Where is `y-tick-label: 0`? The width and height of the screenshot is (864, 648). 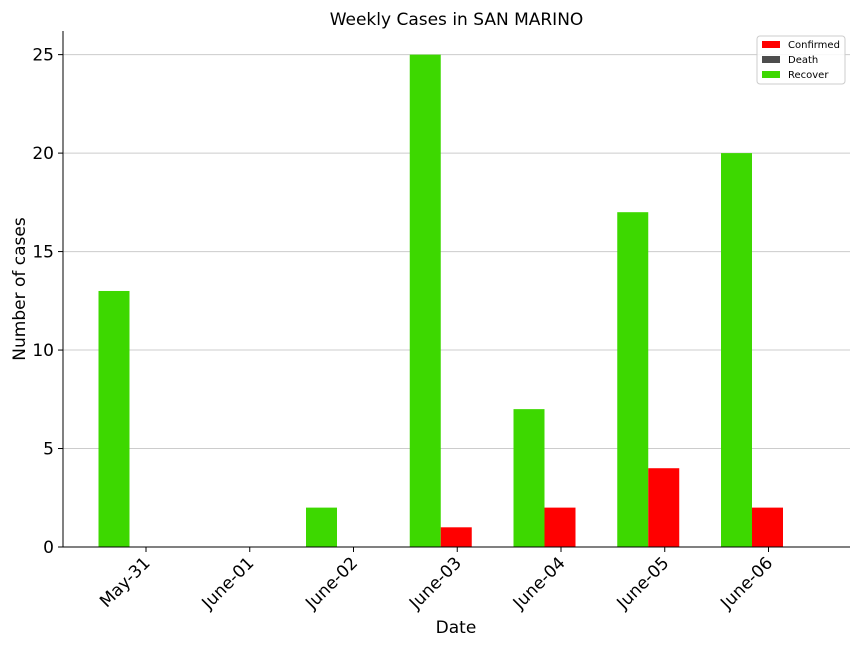 y-tick-label: 0 is located at coordinates (48, 548).